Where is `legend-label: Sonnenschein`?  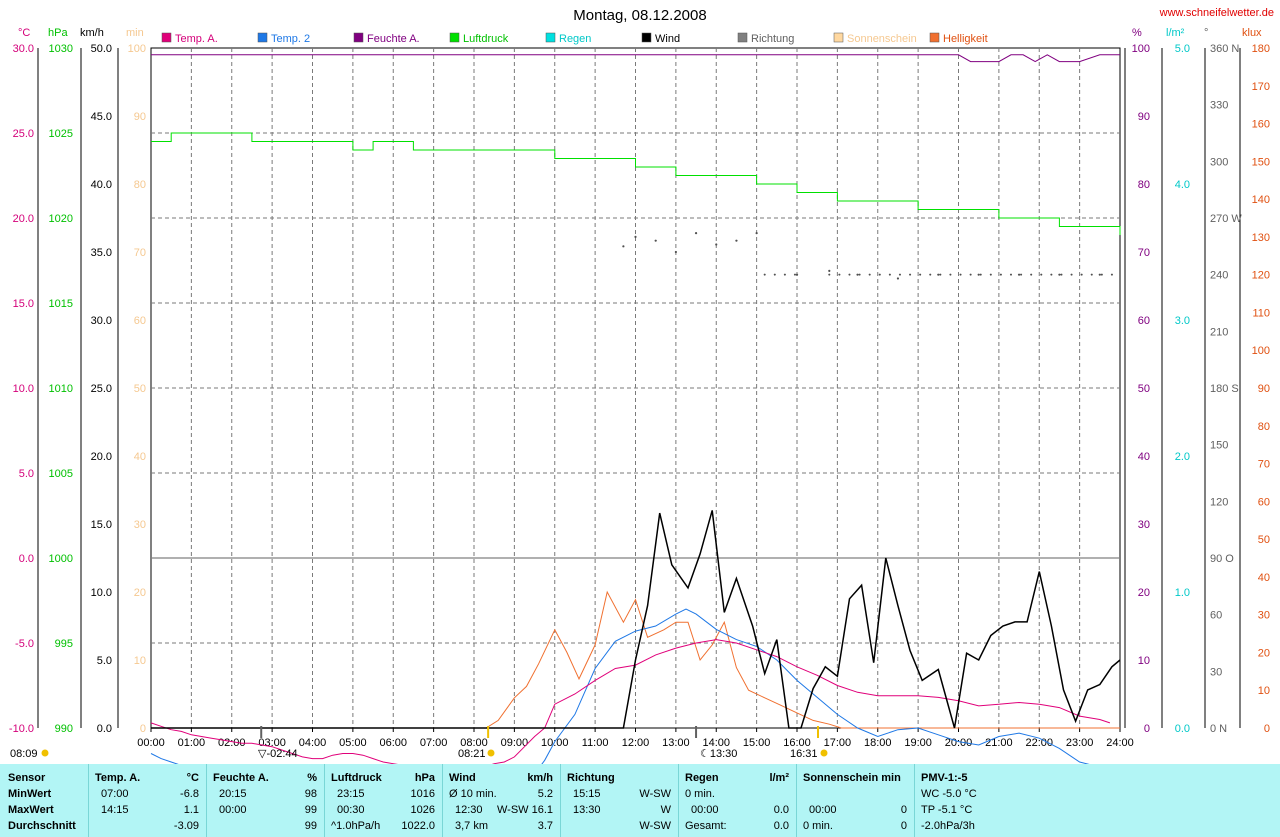 legend-label: Sonnenschein is located at coordinates (882, 39).